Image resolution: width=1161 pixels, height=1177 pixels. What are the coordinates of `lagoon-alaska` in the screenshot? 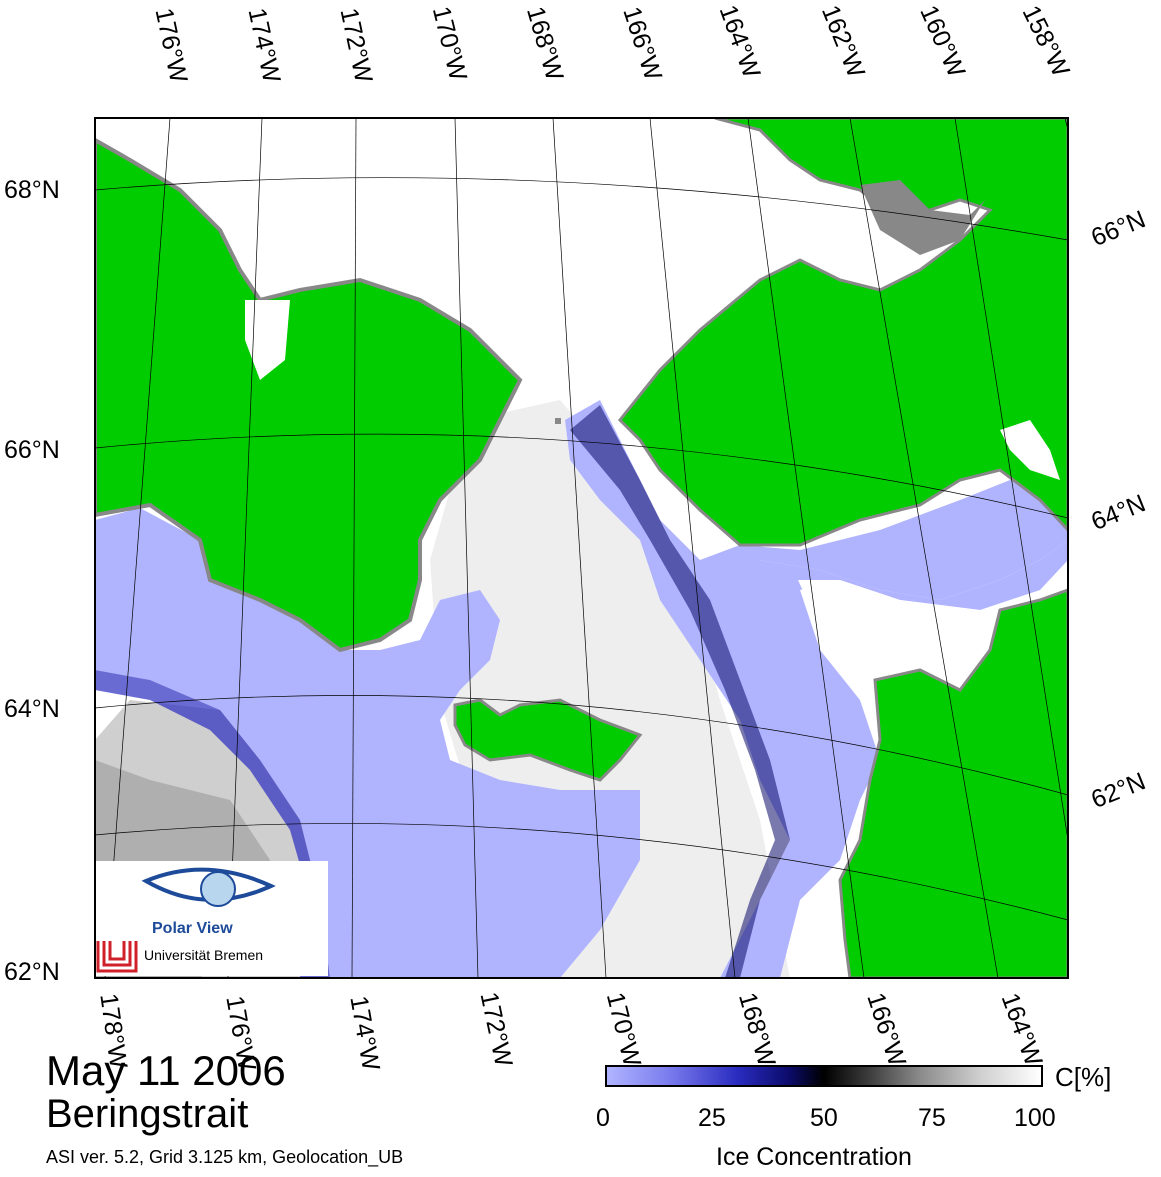 It's located at (1030, 450).